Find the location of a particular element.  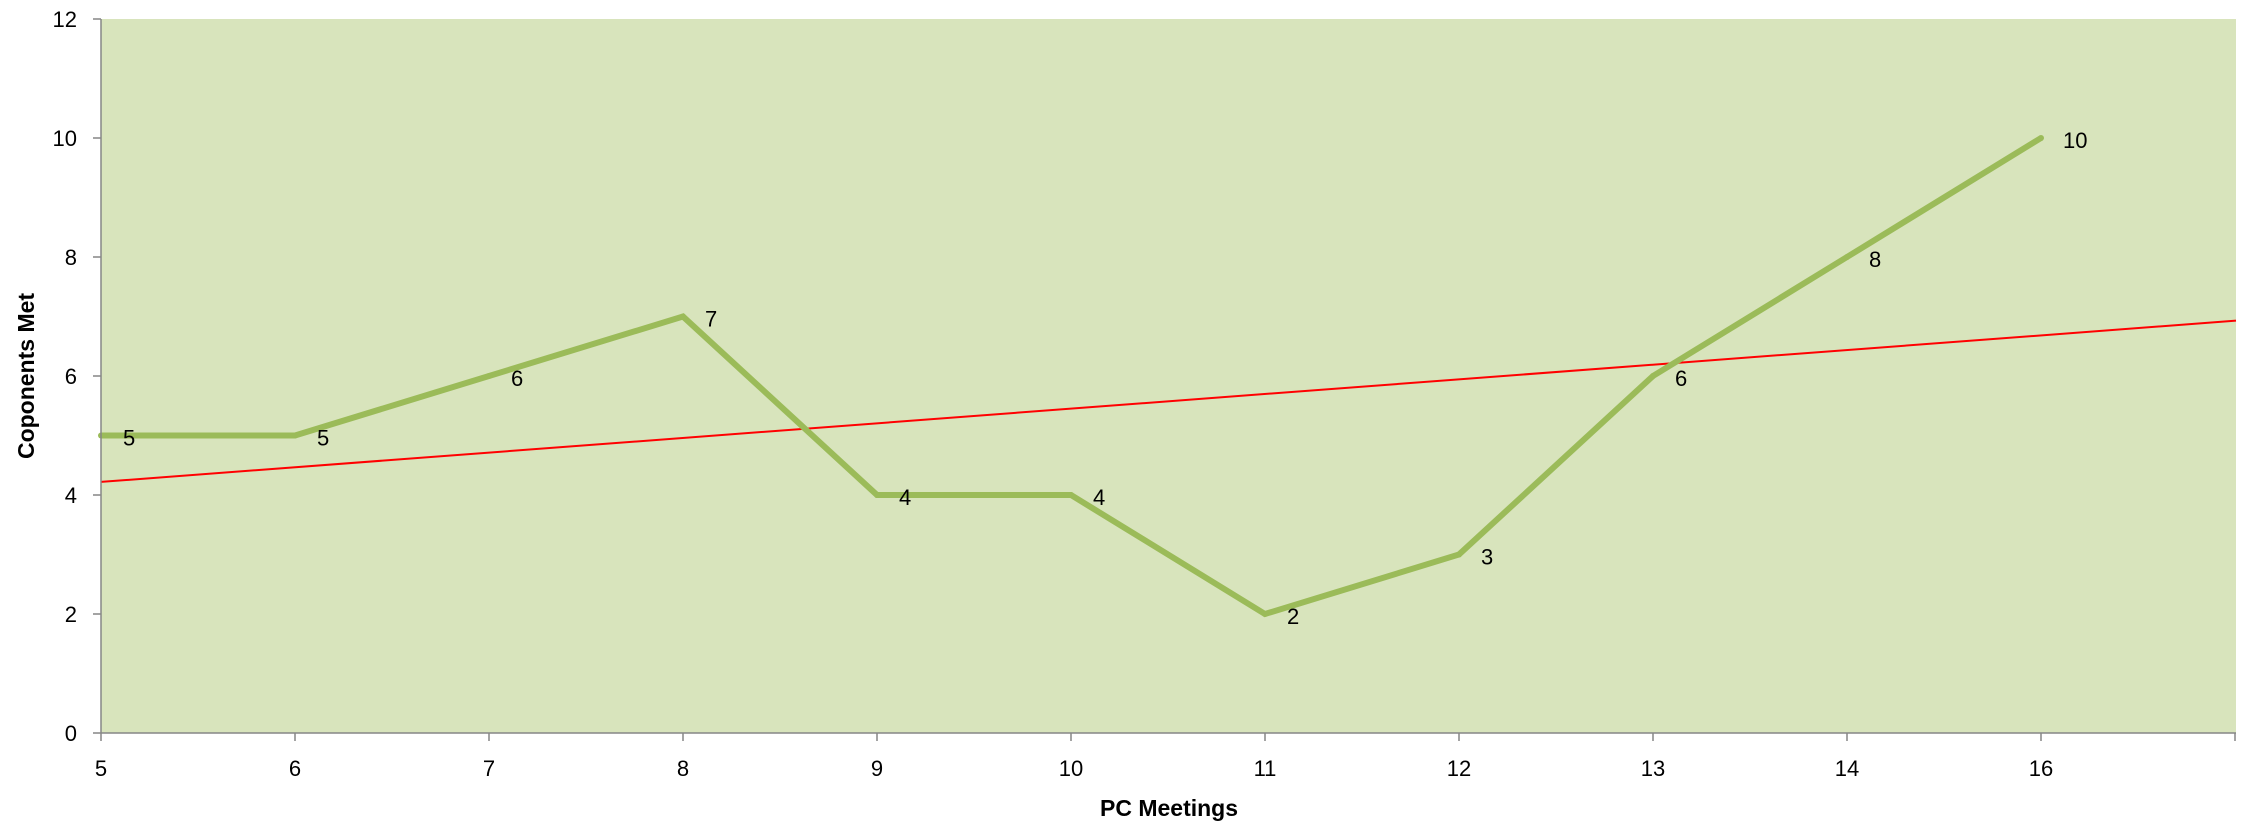

y-tick-label: 8 is located at coordinates (71, 257).